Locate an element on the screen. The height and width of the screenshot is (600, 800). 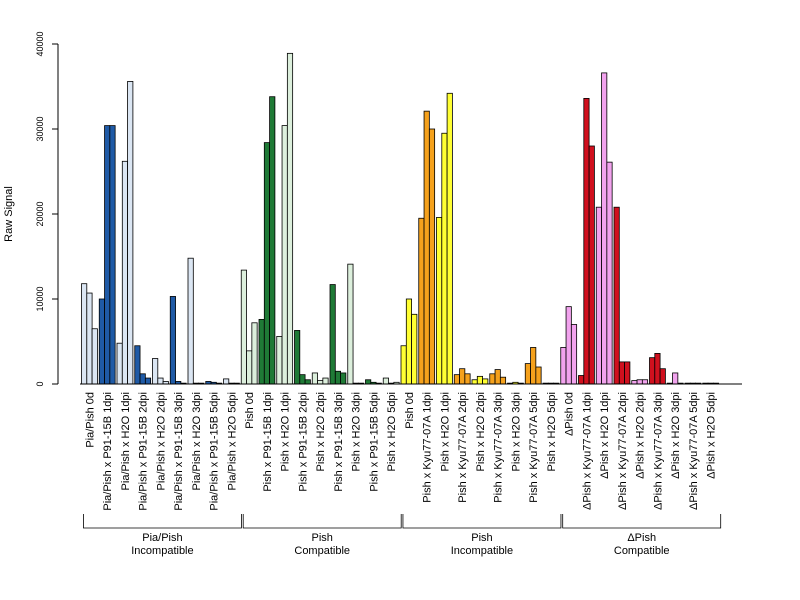
group-label-line1: ΔPish is located at coordinates (641, 538).